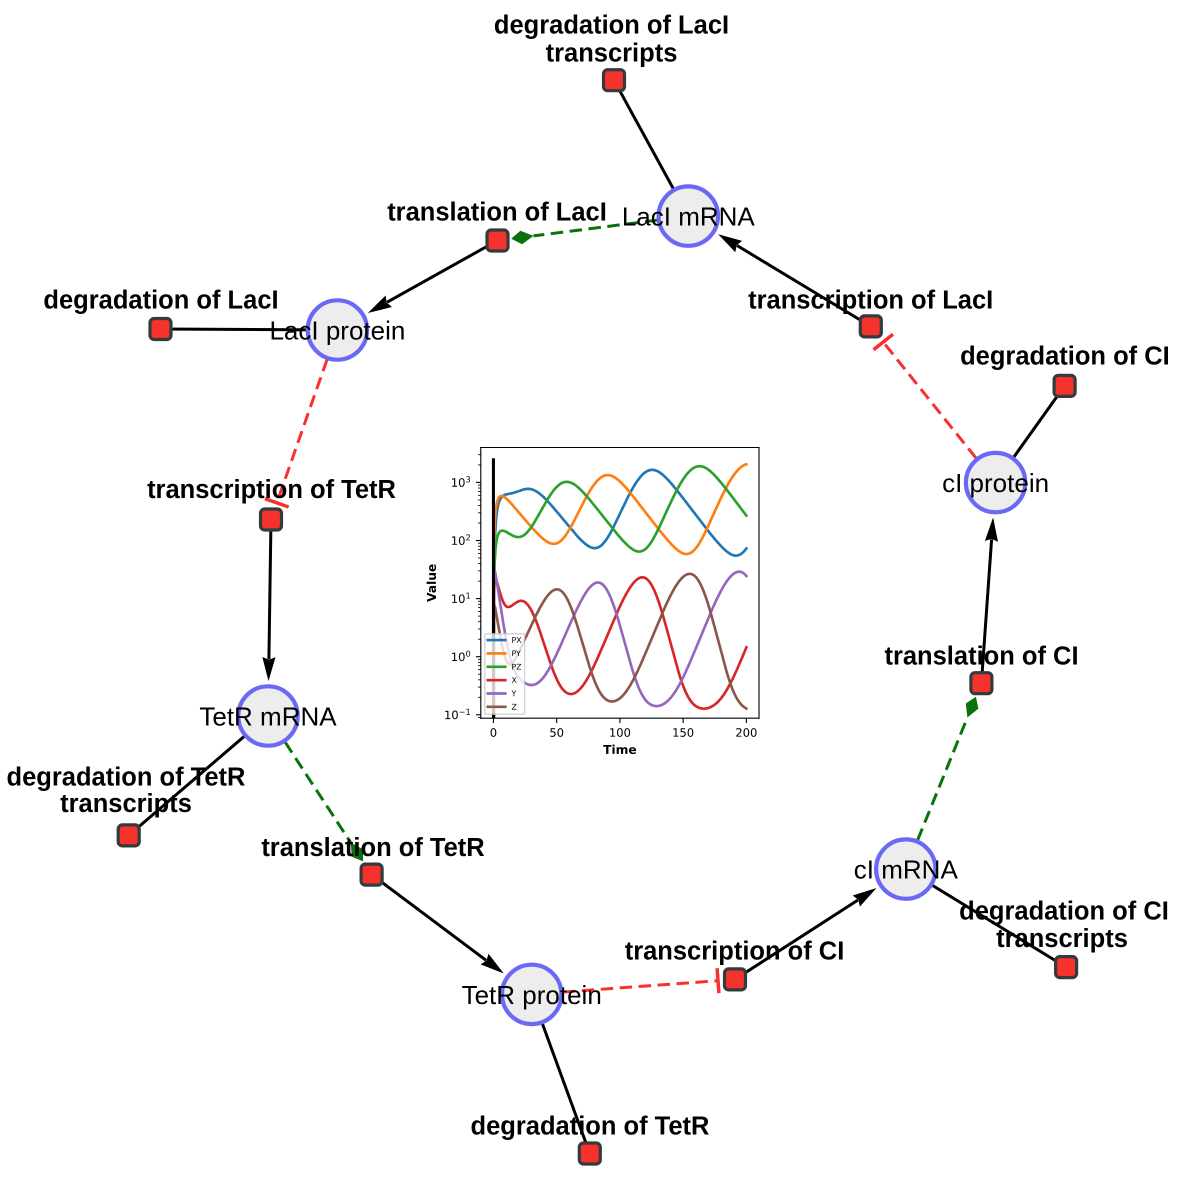 The height and width of the screenshot is (1200, 1189). Describe the element at coordinates (337, 331) in the screenshot. I see `svg-text: LacI protein` at that location.